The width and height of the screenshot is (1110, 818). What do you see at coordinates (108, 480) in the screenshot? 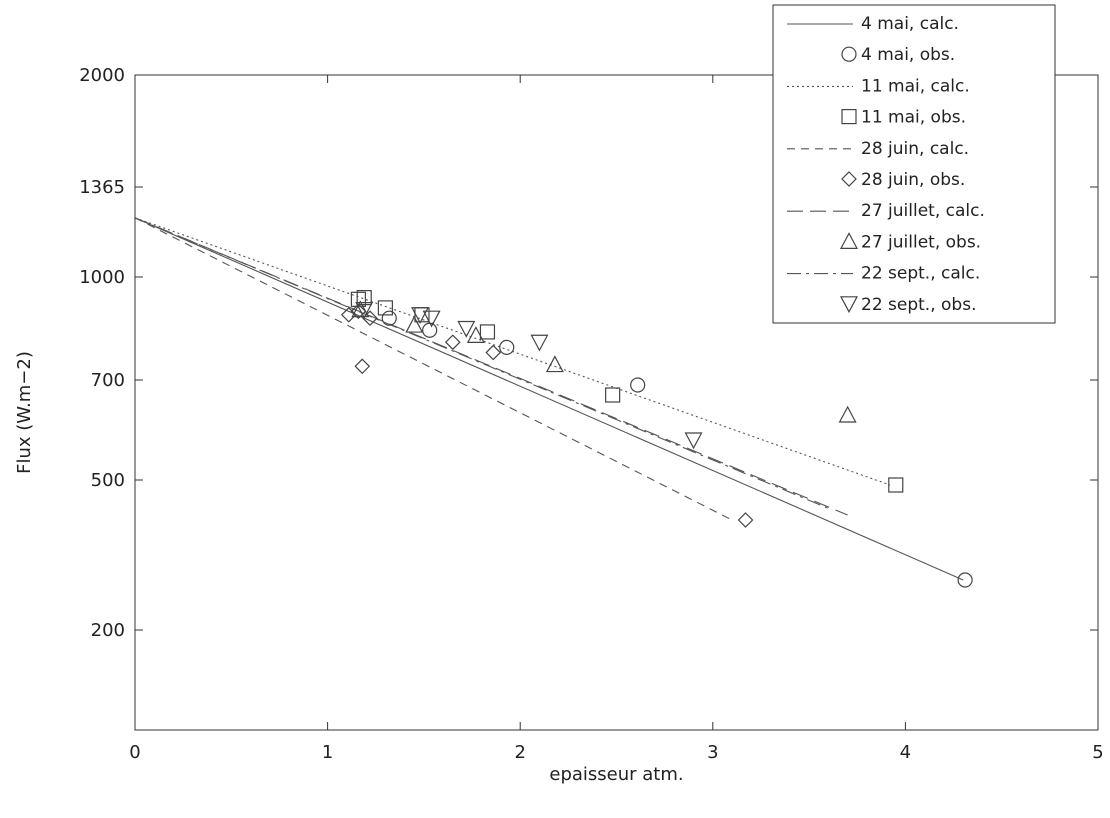
I see `y-tick-label: 500` at bounding box center [108, 480].